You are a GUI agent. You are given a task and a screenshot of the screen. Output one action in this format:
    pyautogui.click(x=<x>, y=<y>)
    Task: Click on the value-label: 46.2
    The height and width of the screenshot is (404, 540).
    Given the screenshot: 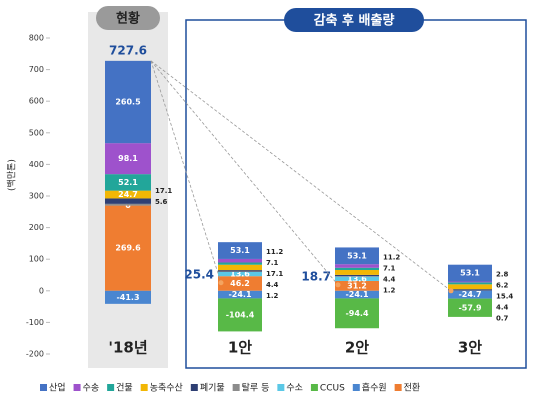 What is the action you would take?
    pyautogui.click(x=240, y=283)
    